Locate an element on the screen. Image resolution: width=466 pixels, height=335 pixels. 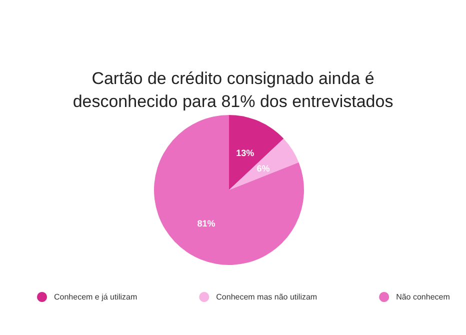
legend-label: Conhecem e já utilizam is located at coordinates (96, 297).